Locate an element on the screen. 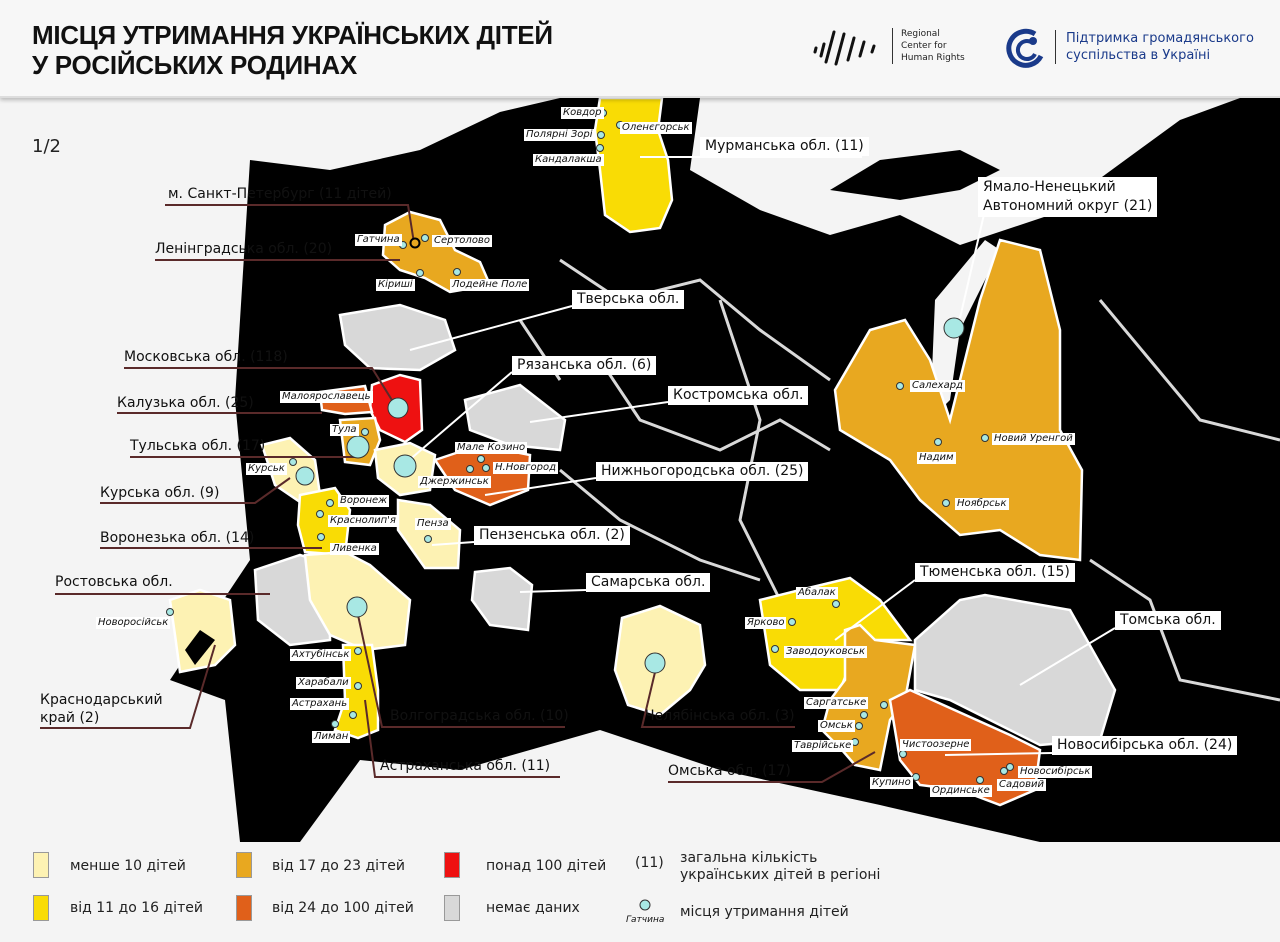  legend-dot-example: Гатчина is located at coordinates (645, 920).